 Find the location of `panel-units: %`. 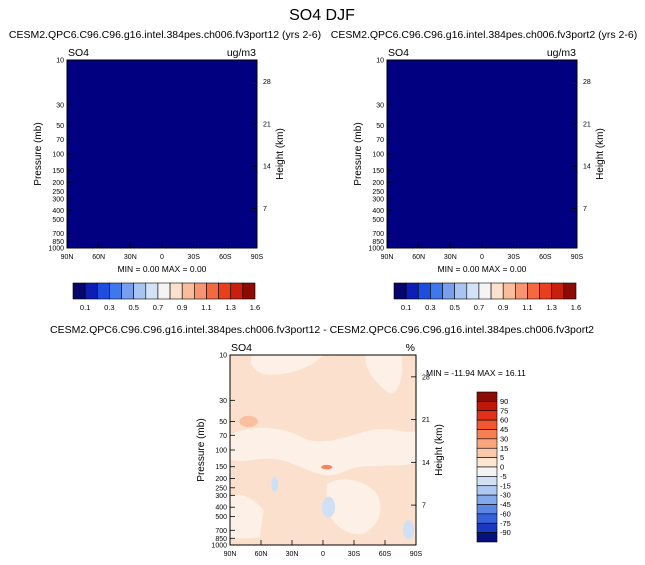

panel-units: % is located at coordinates (410, 348).